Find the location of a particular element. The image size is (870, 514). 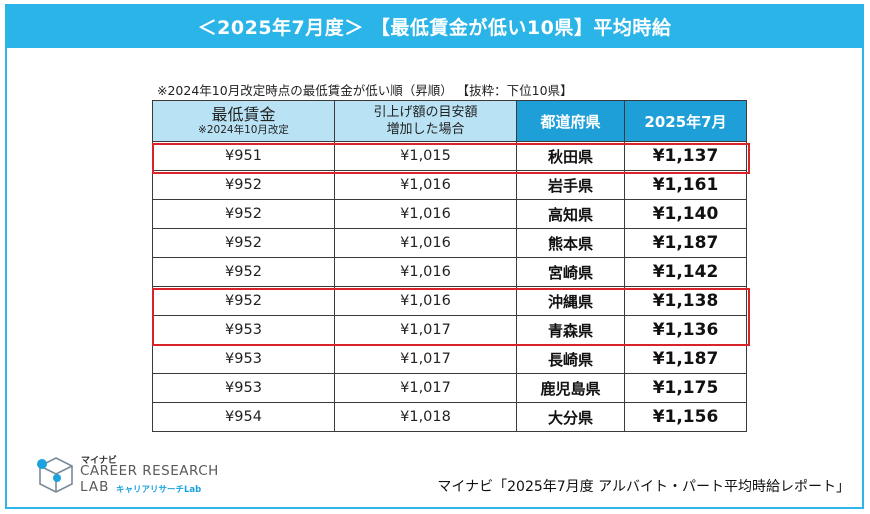

header-prefecture: 都道府県 is located at coordinates (570, 121).